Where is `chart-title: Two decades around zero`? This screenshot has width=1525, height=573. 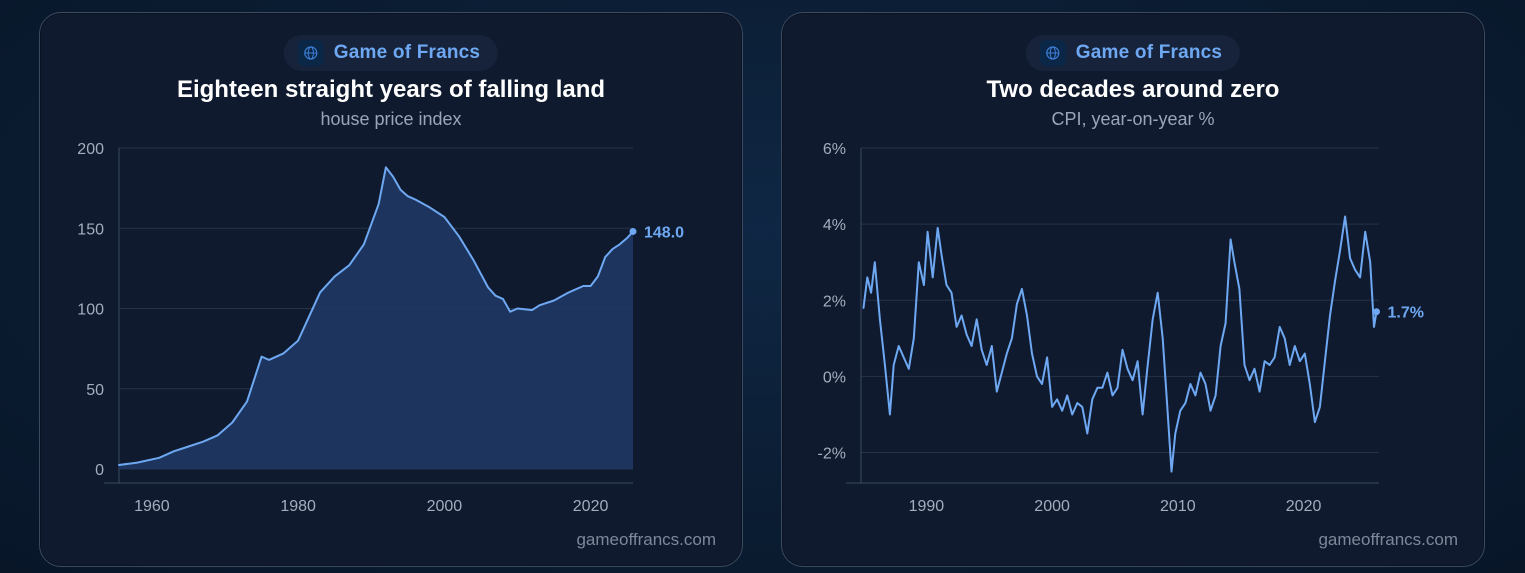
chart-title: Two decades around zero is located at coordinates (1133, 89).